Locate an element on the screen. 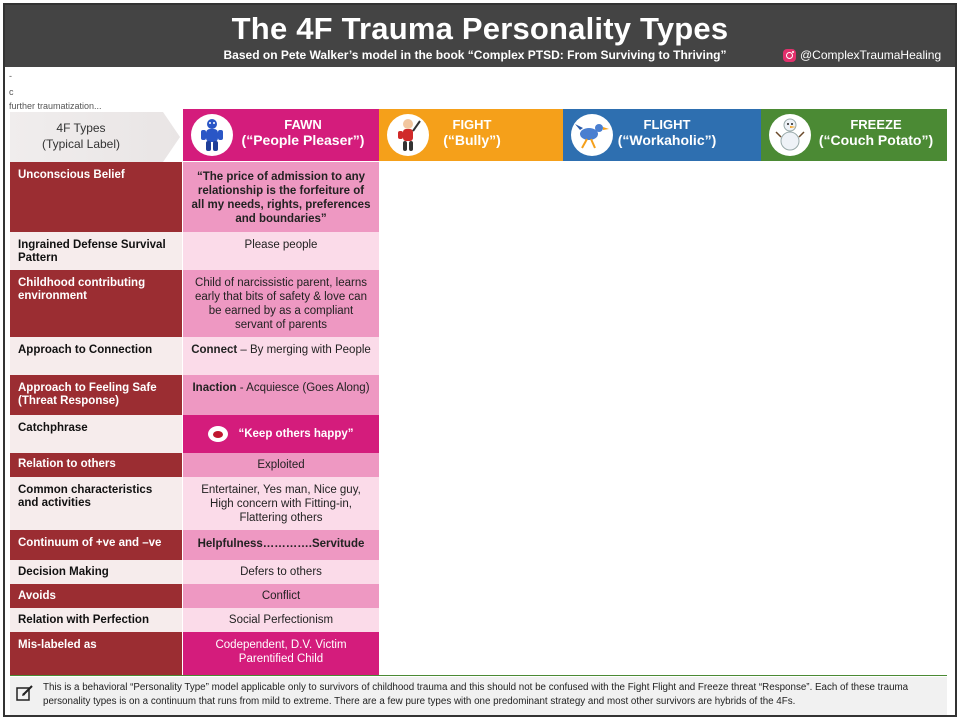  row-value-relation-others: Exploited is located at coordinates (281, 465).